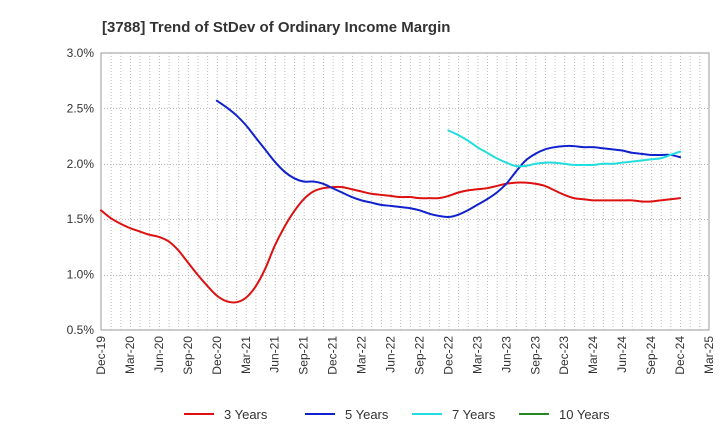 Image resolution: width=720 pixels, height=440 pixels. What do you see at coordinates (709, 355) in the screenshot?
I see `x-tick-label: Mar-25` at bounding box center [709, 355].